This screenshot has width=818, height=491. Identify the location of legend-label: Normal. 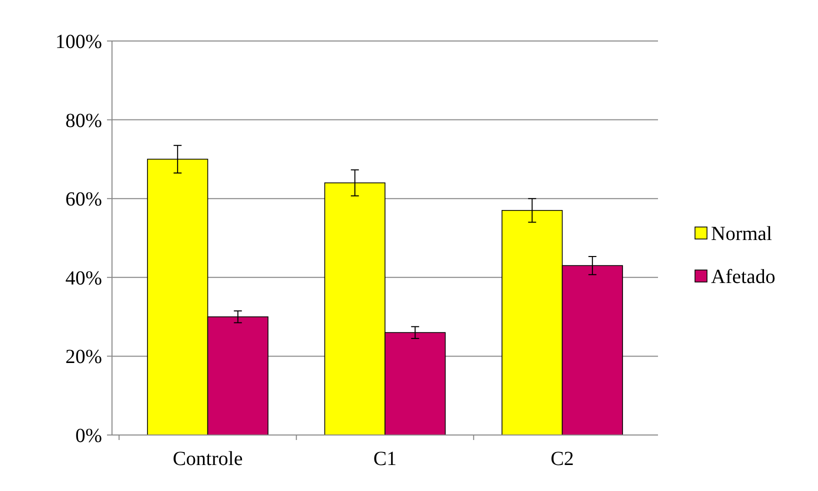
(742, 234).